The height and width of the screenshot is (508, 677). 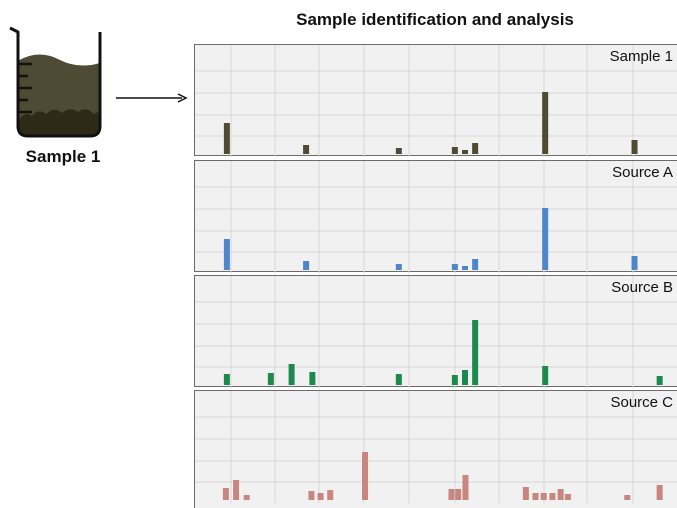 I want to click on panel-label-source-c: Source C, so click(x=641, y=402).